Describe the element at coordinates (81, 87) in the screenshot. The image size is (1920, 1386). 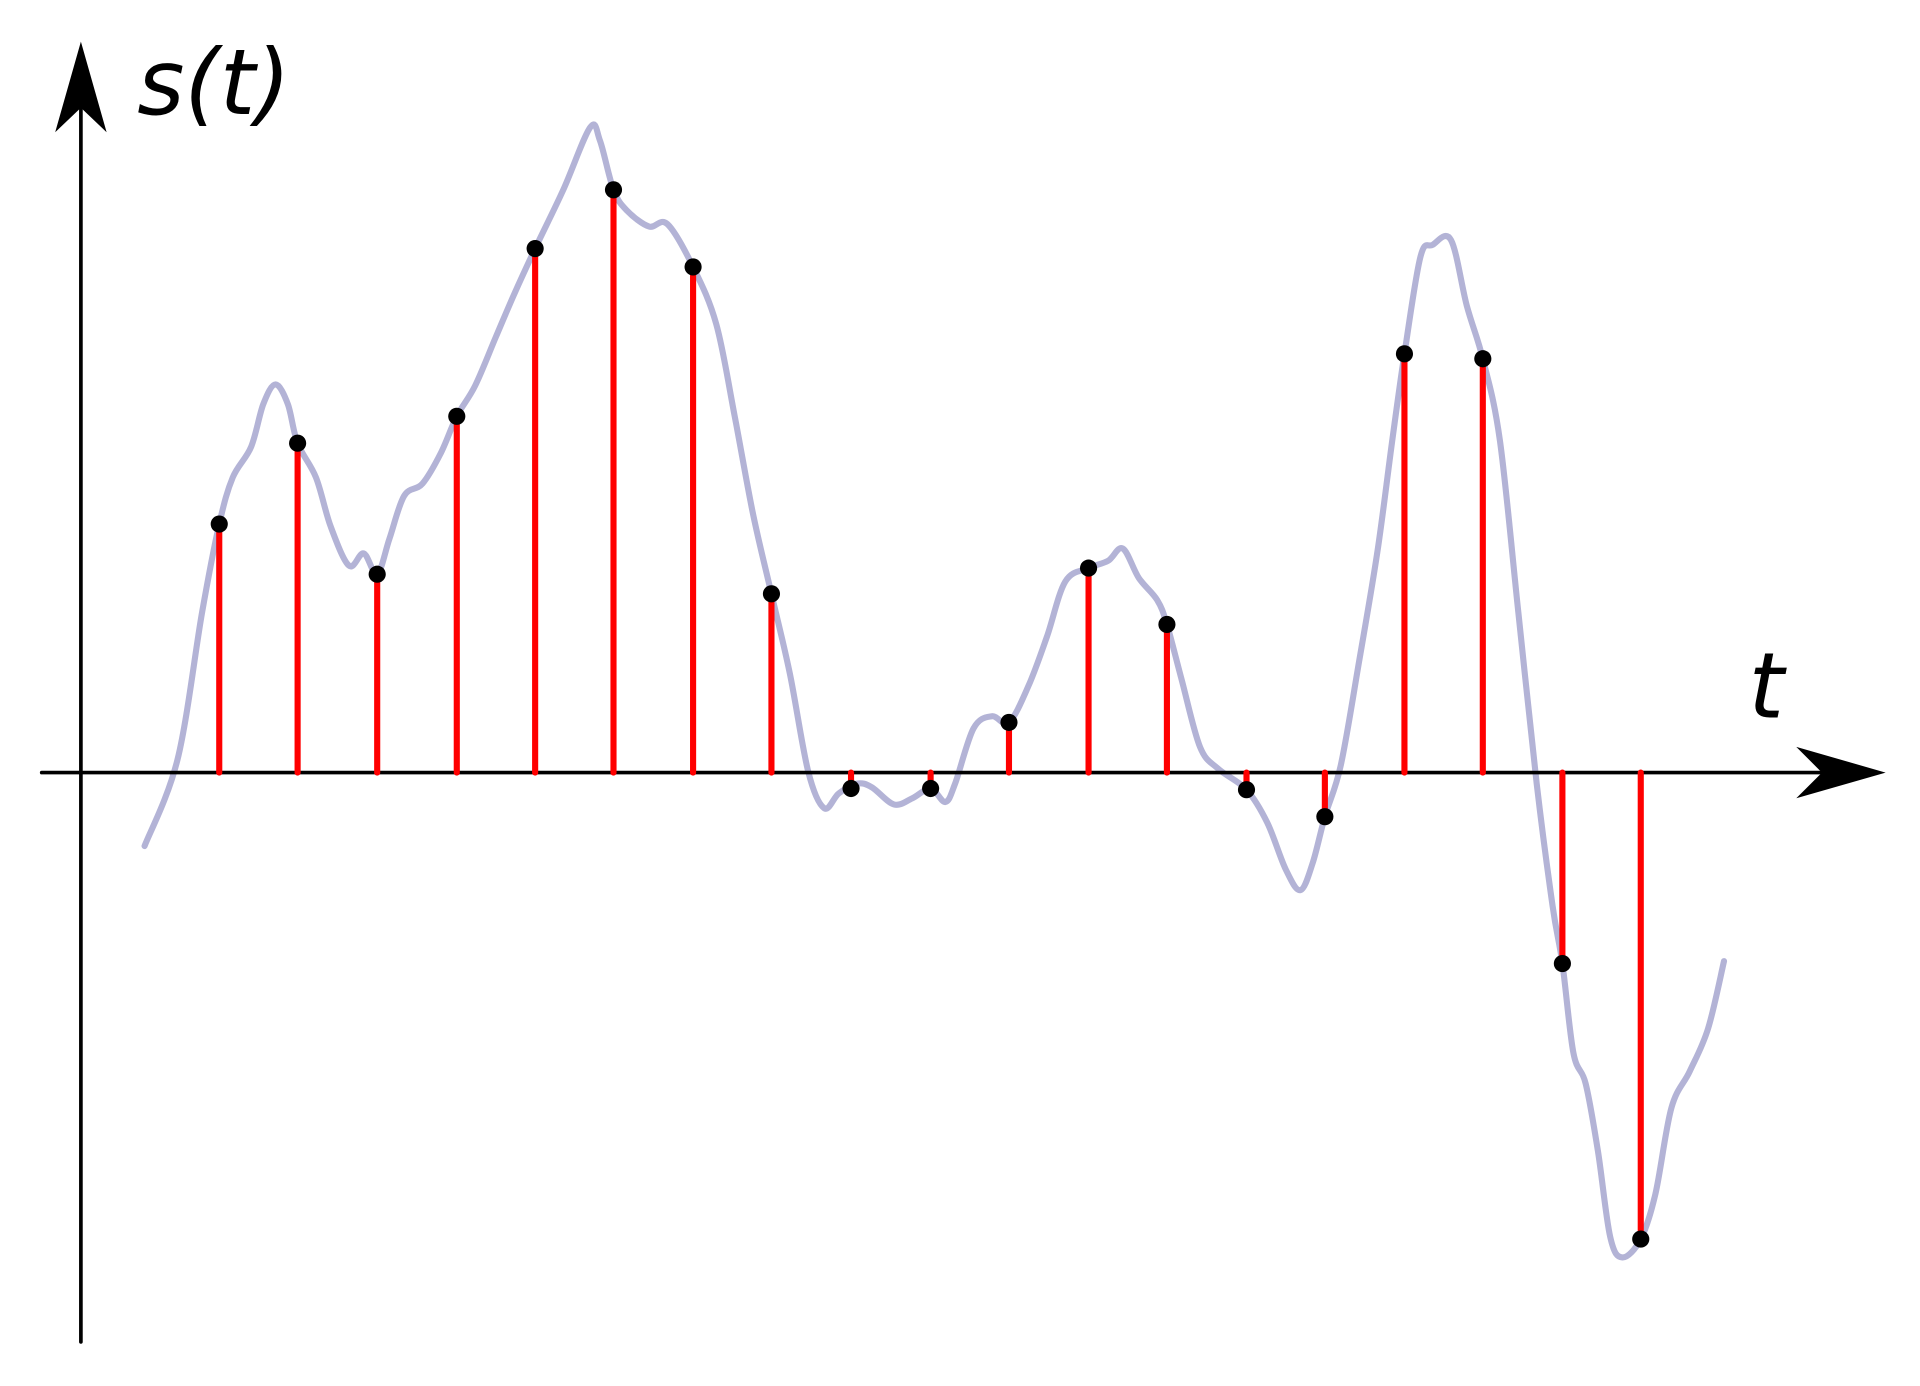
I see `y-axis-arrow-icon` at that location.